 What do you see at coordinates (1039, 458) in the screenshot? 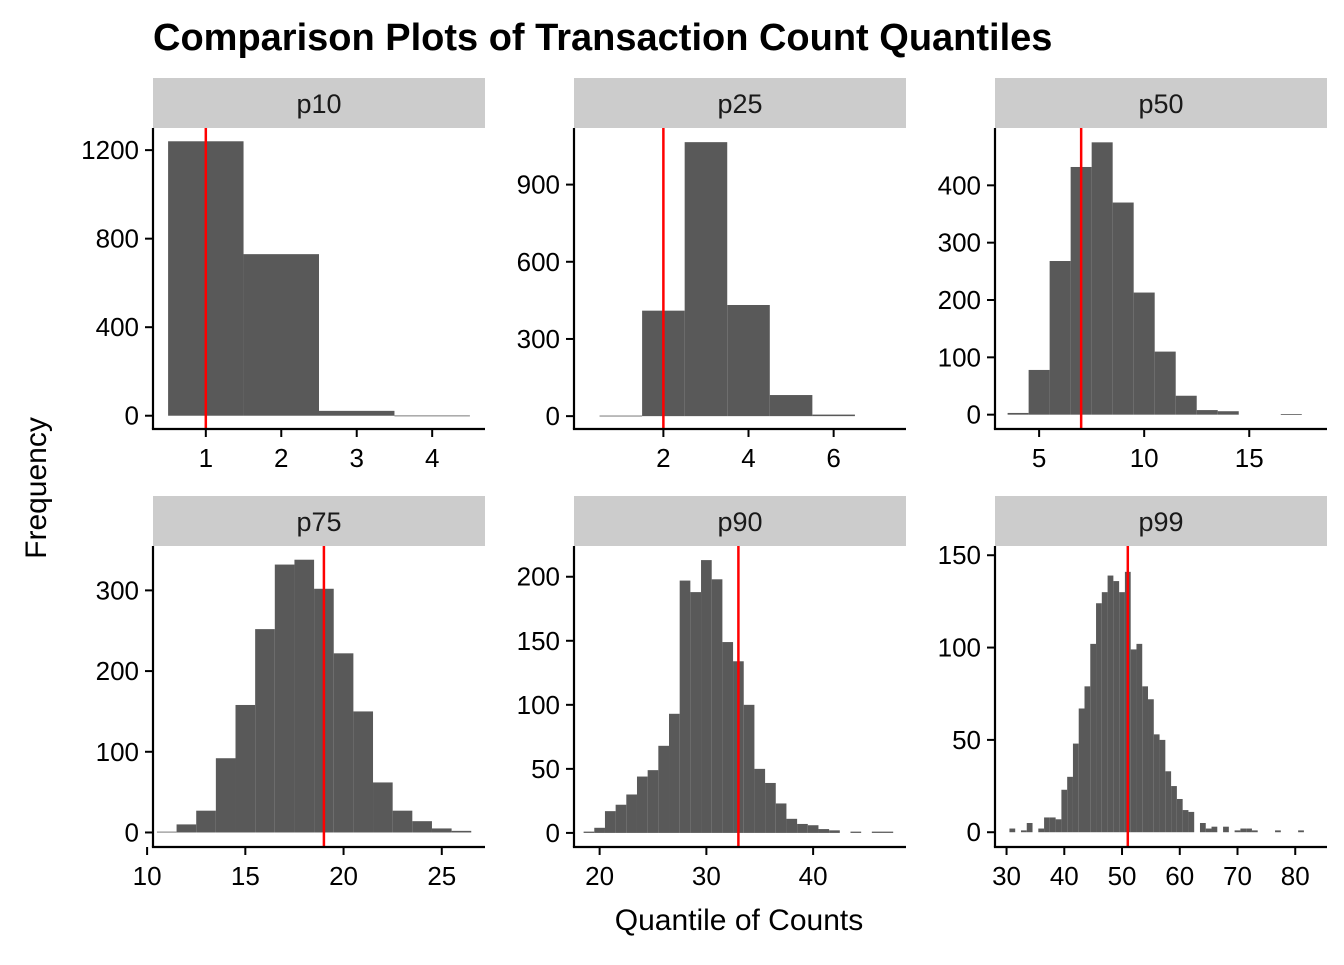
I see `x-tick-label: 5` at bounding box center [1039, 458].